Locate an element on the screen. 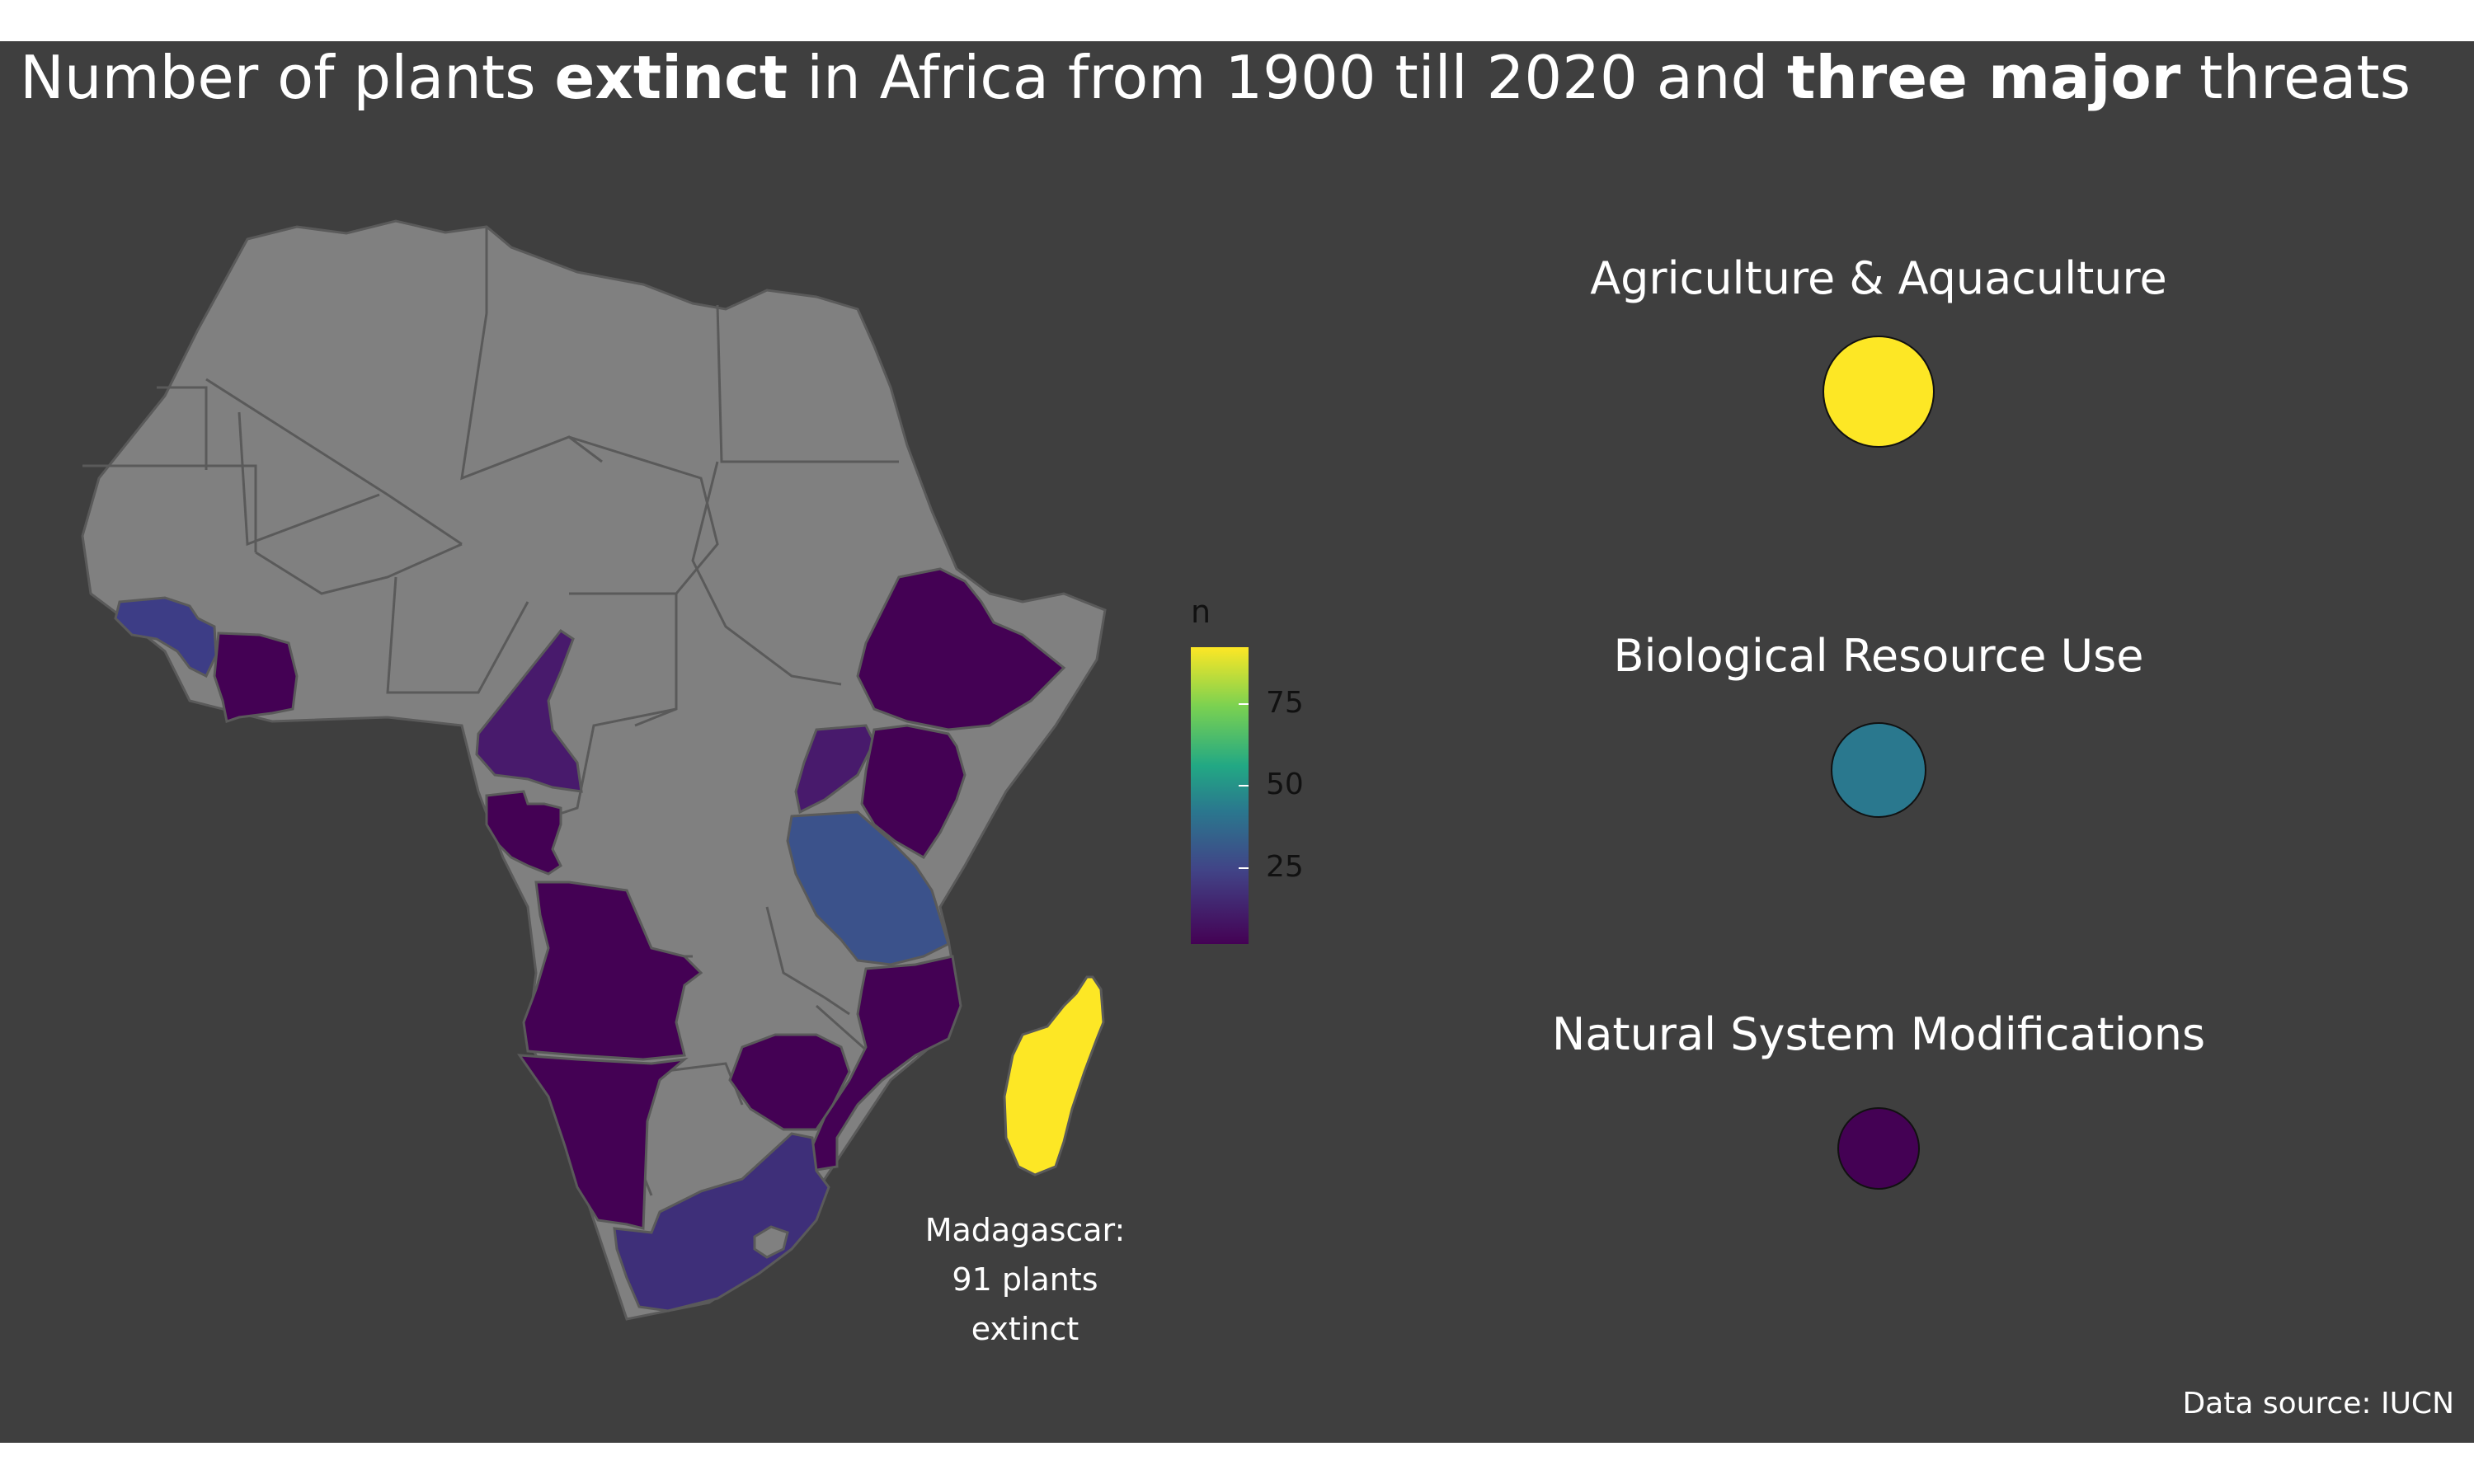  annotation-line-3: extinct is located at coordinates (1025, 1329).